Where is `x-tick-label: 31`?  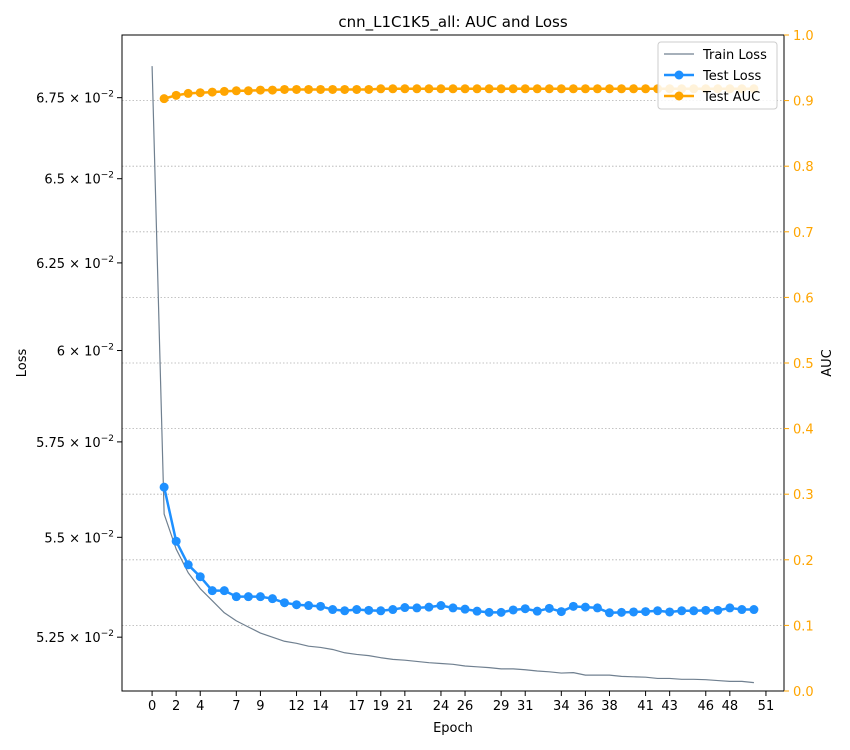 x-tick-label: 31 is located at coordinates (525, 706).